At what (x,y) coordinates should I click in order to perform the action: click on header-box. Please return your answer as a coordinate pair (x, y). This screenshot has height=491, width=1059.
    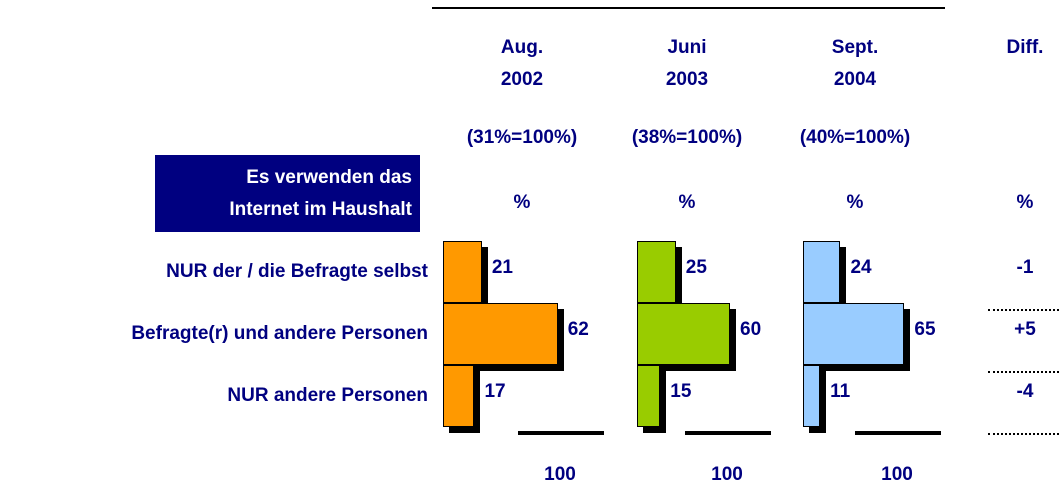
    Looking at the image, I should click on (287, 193).